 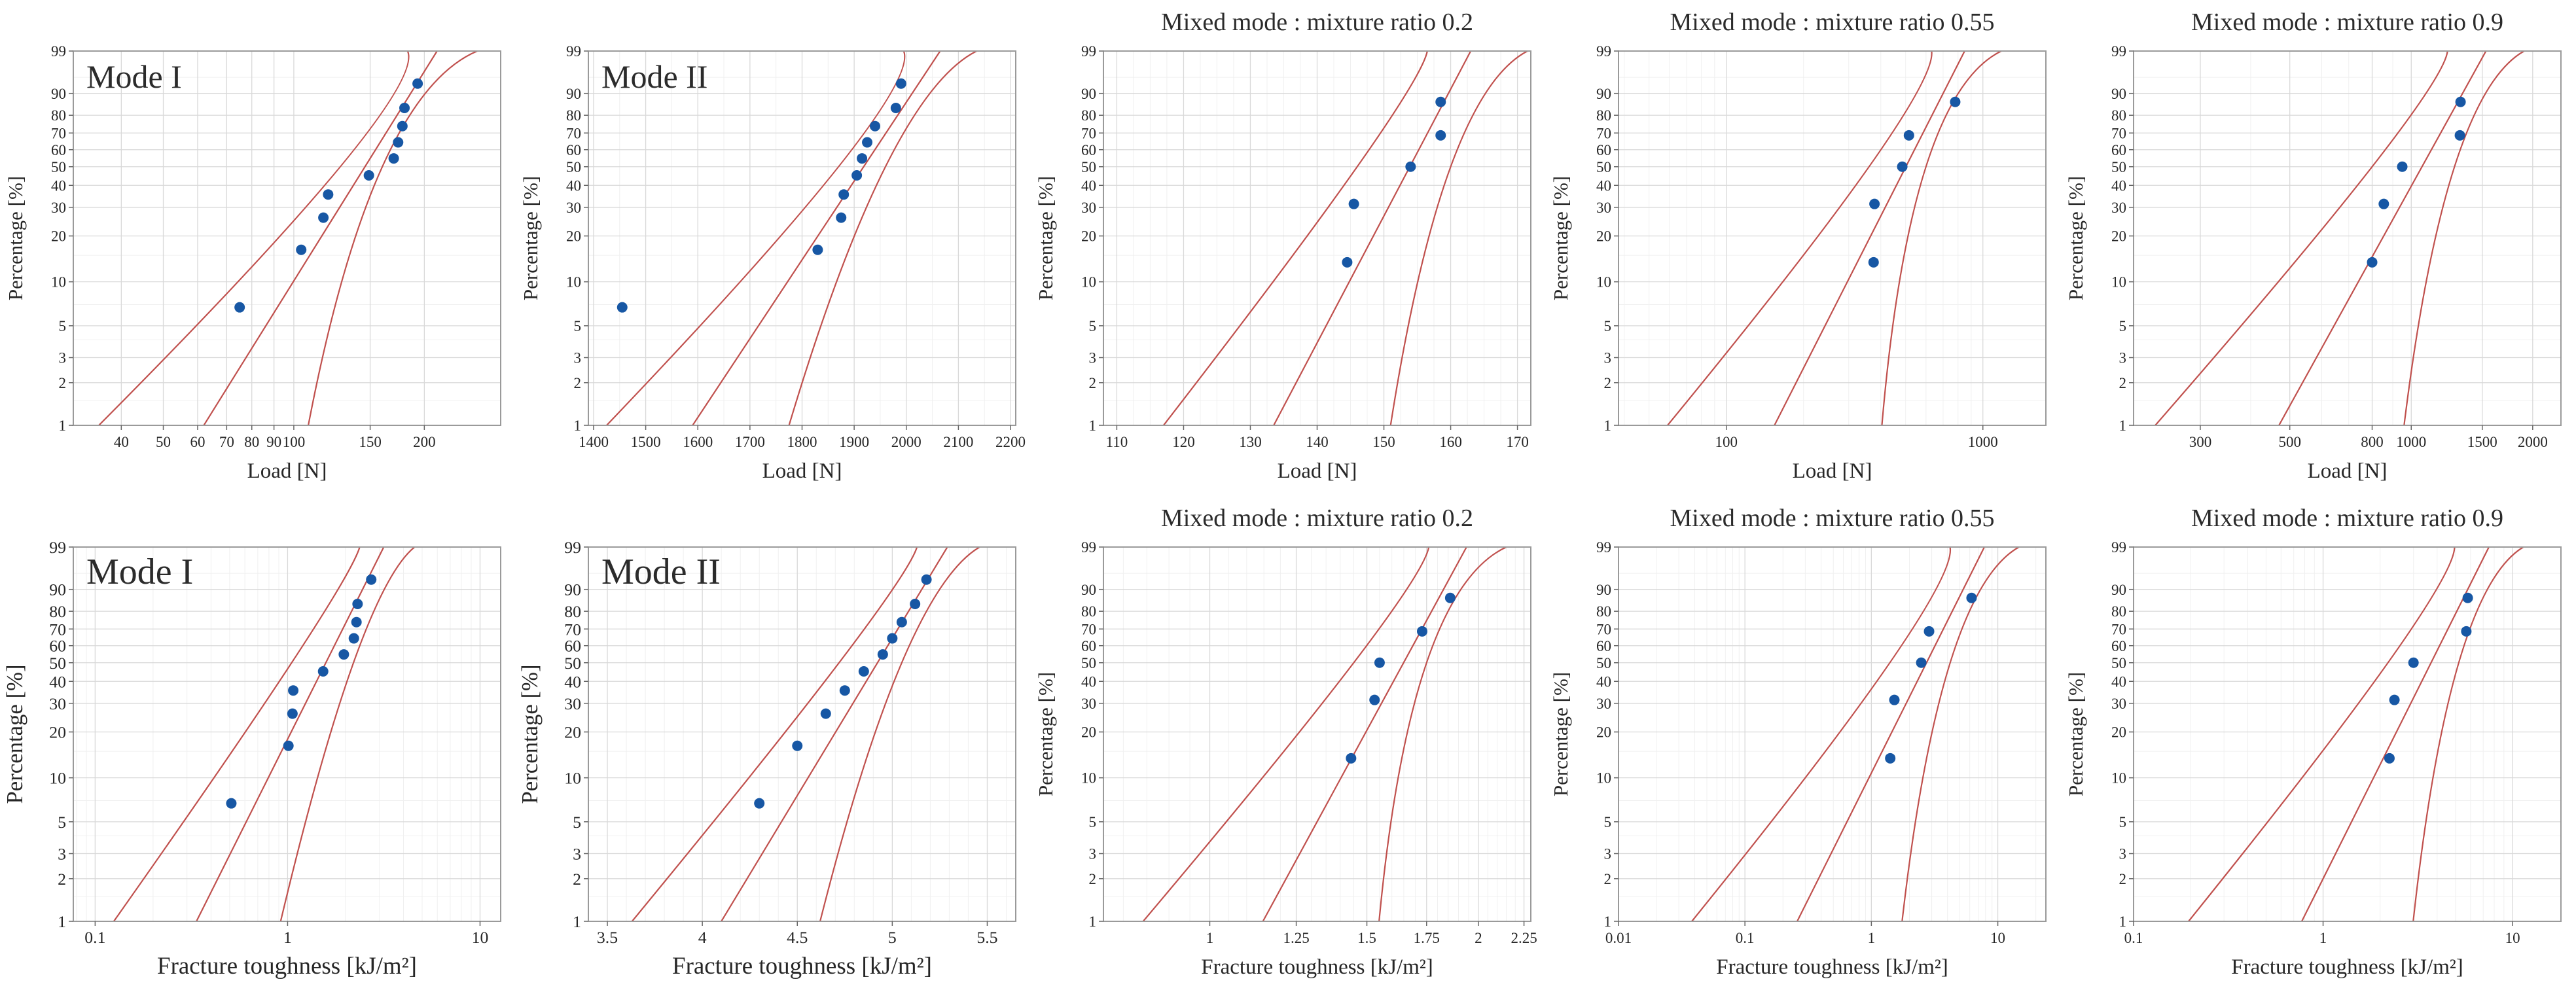 What do you see at coordinates (802, 442) in the screenshot?
I see `x-tick-label: 1800` at bounding box center [802, 442].